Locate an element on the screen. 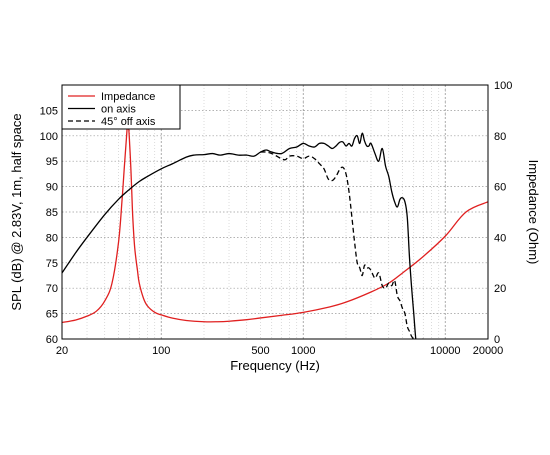  y2-axis-title: Impedance (Ohm) is located at coordinates (533, 212).